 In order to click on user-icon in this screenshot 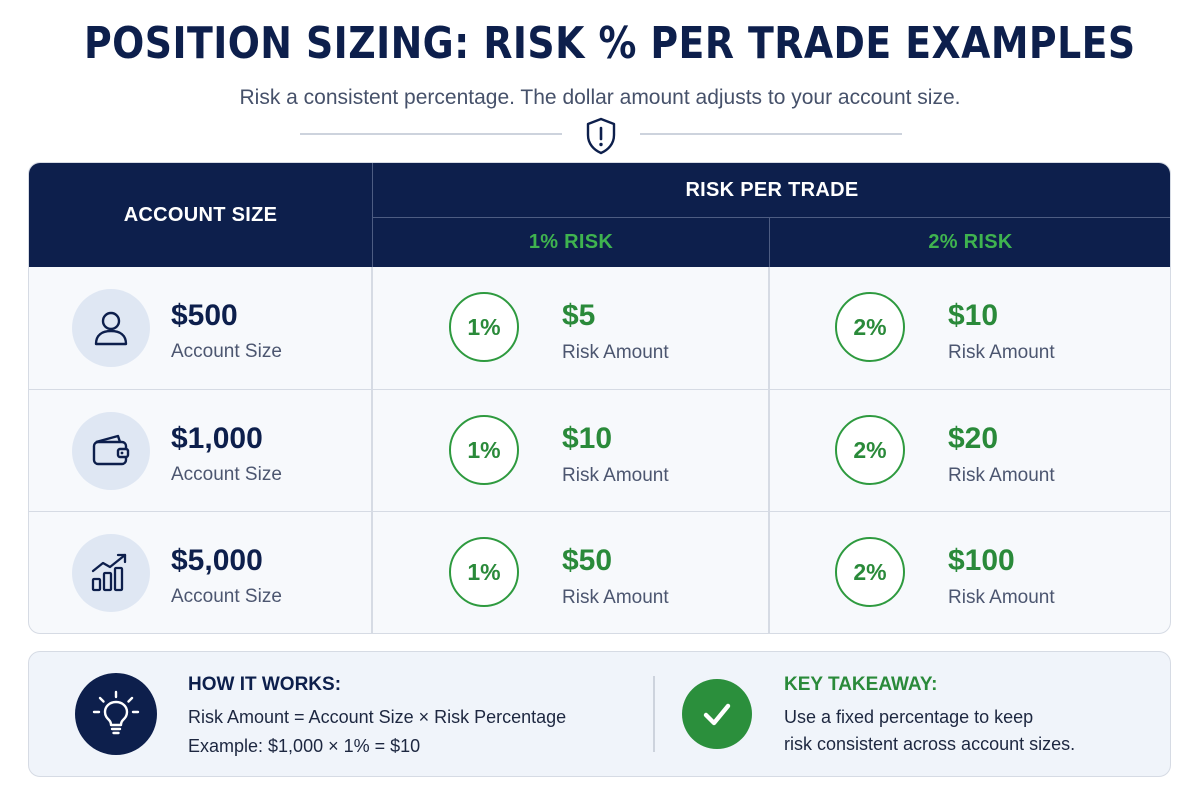, I will do `click(111, 328)`.